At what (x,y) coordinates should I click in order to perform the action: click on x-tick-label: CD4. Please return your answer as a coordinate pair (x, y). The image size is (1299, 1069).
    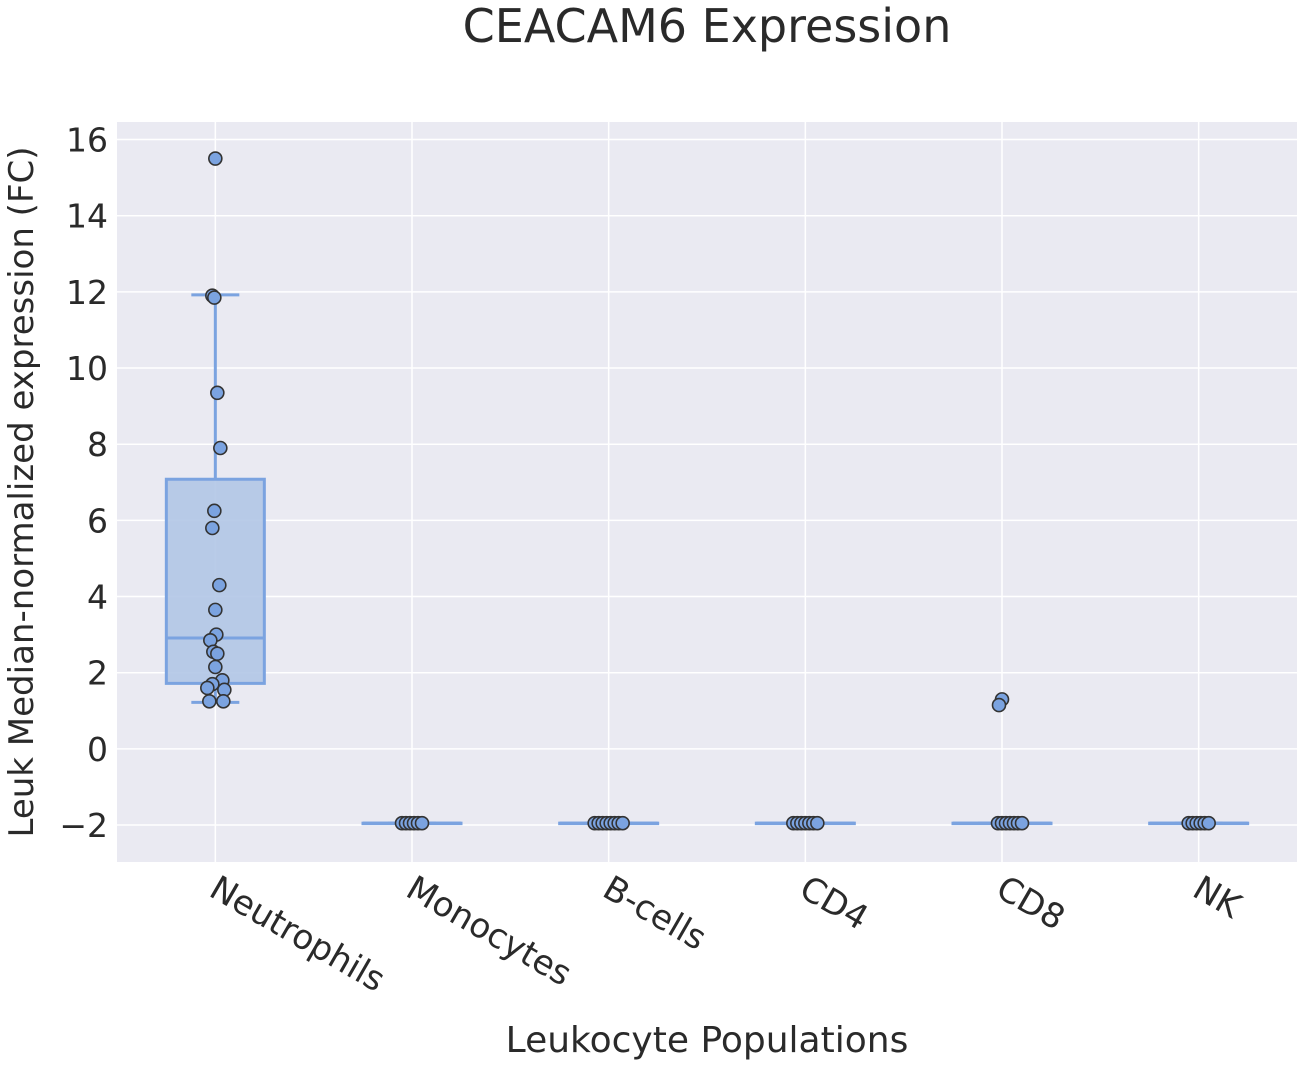
    Looking at the image, I should click on (834, 903).